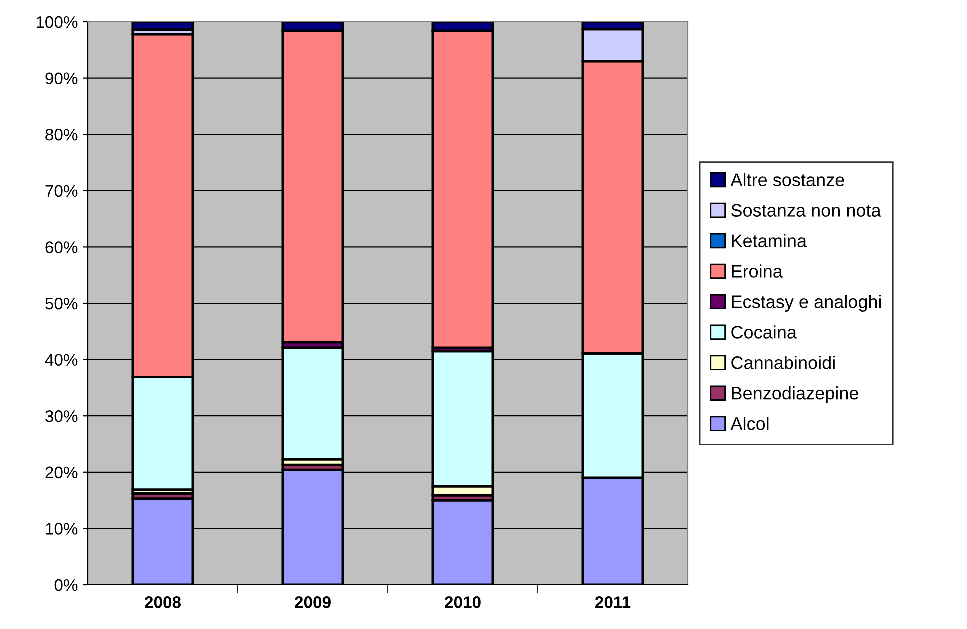 This screenshot has height=629, width=967. Describe the element at coordinates (795, 395) in the screenshot. I see `legend-label: Benzodiazepine` at that location.